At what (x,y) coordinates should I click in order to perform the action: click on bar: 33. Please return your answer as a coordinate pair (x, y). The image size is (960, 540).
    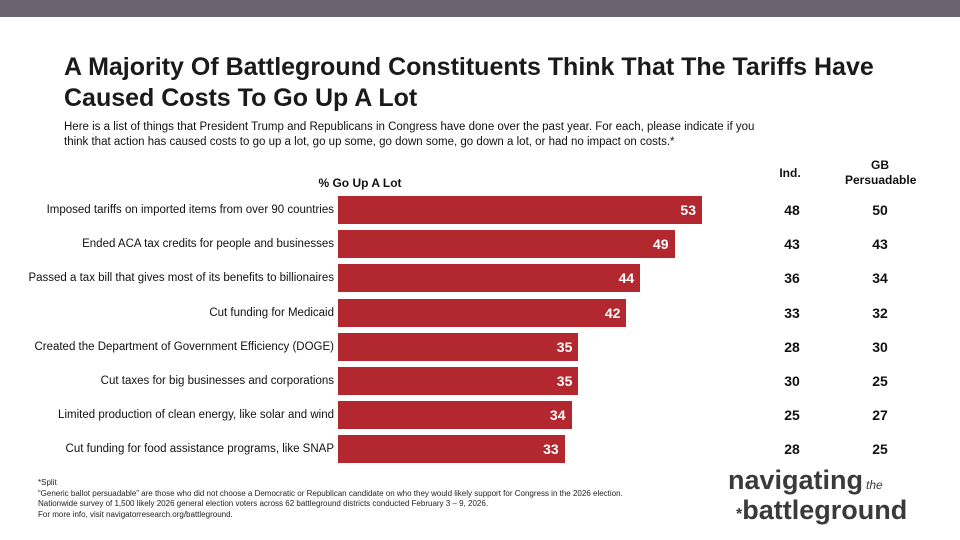
    Looking at the image, I should click on (451, 449).